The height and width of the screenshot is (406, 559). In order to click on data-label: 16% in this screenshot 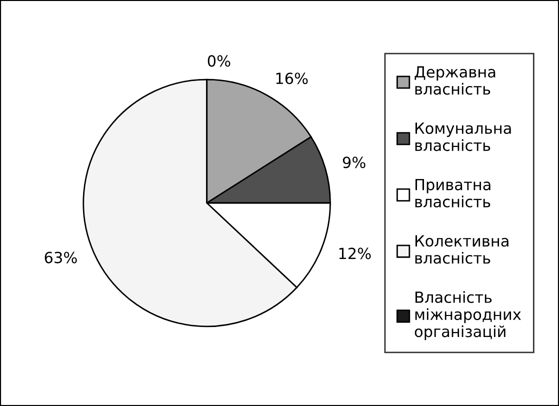, I will do `click(292, 78)`.